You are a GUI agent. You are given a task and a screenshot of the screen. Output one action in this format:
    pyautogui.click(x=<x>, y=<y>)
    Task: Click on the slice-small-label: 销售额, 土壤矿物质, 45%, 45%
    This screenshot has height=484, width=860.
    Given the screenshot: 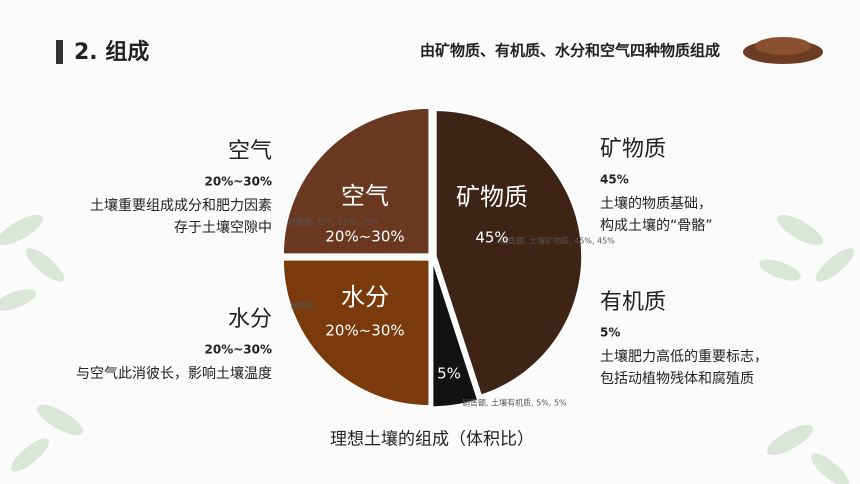 What is the action you would take?
    pyautogui.click(x=557, y=241)
    